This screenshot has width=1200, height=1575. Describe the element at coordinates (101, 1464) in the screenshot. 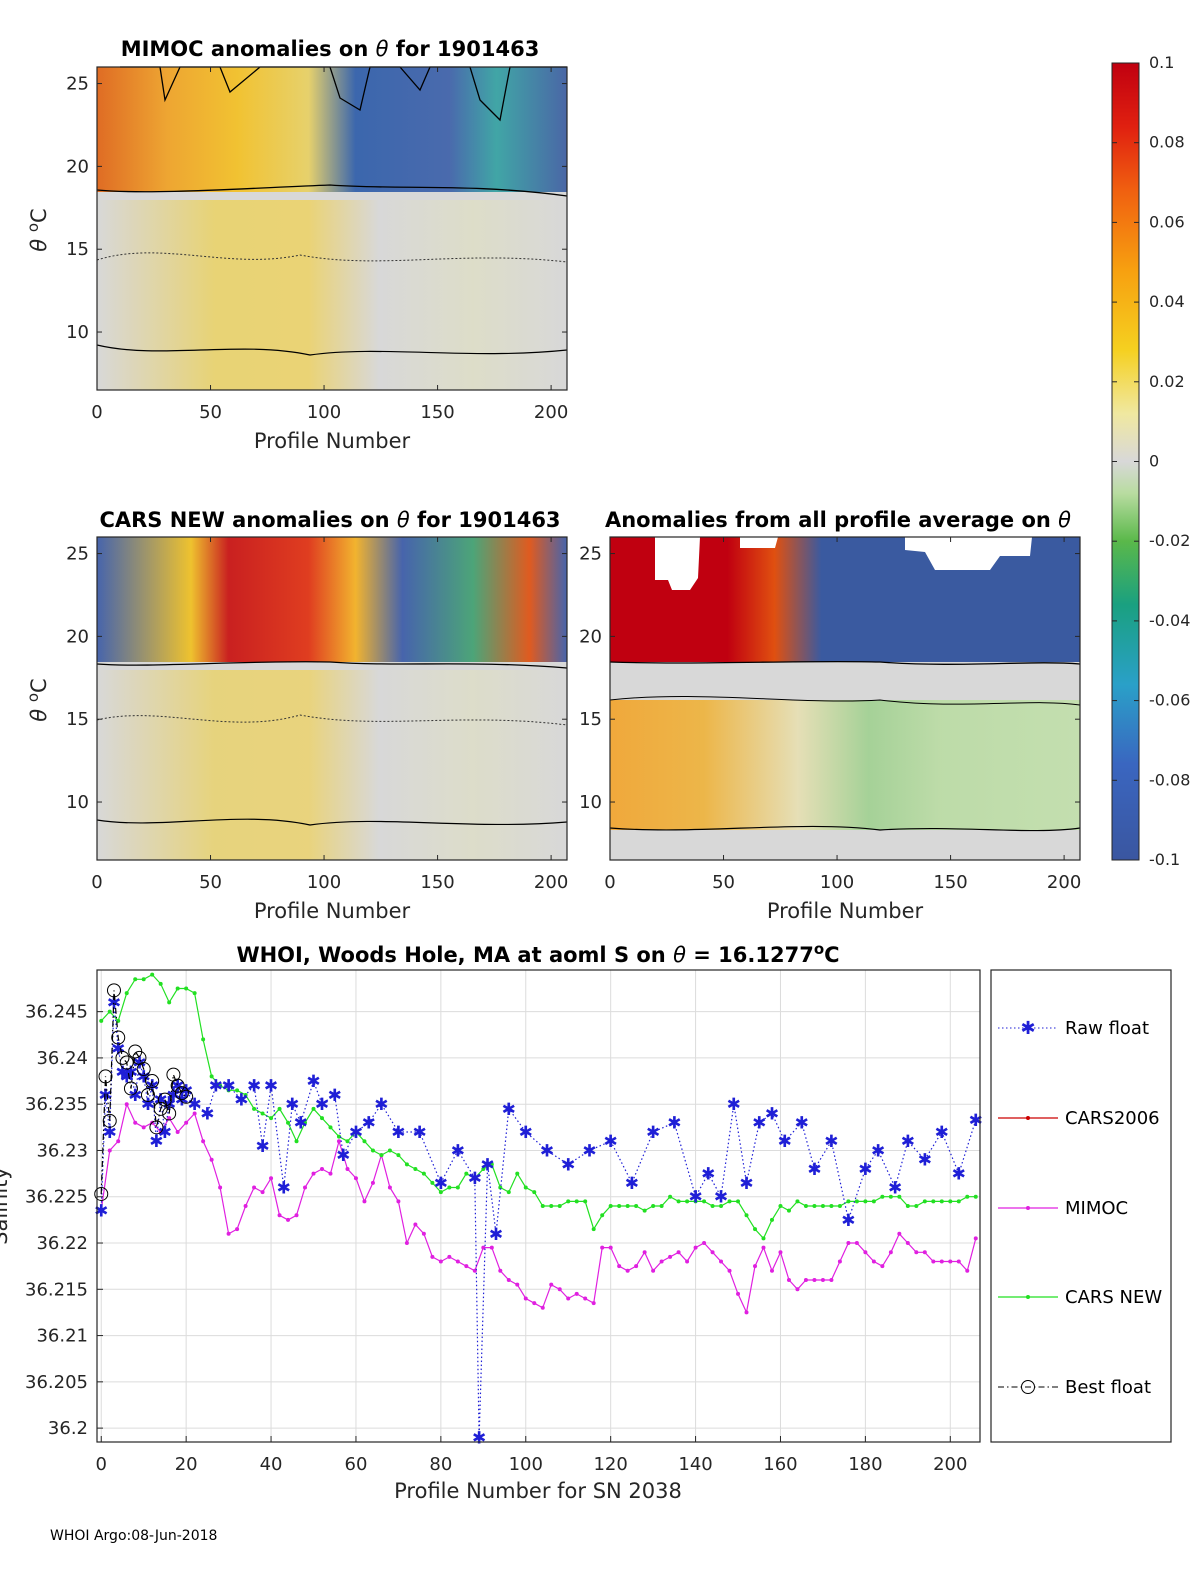

I see `x-tick-label: 0` at that location.